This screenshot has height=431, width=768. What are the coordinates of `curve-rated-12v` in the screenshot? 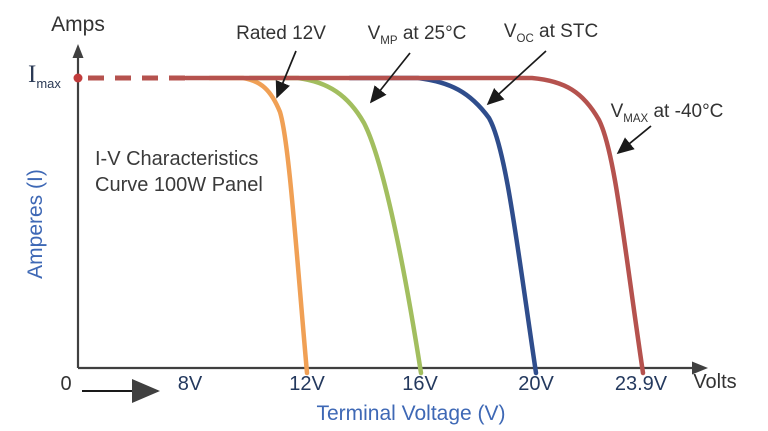 It's located at (258, 225).